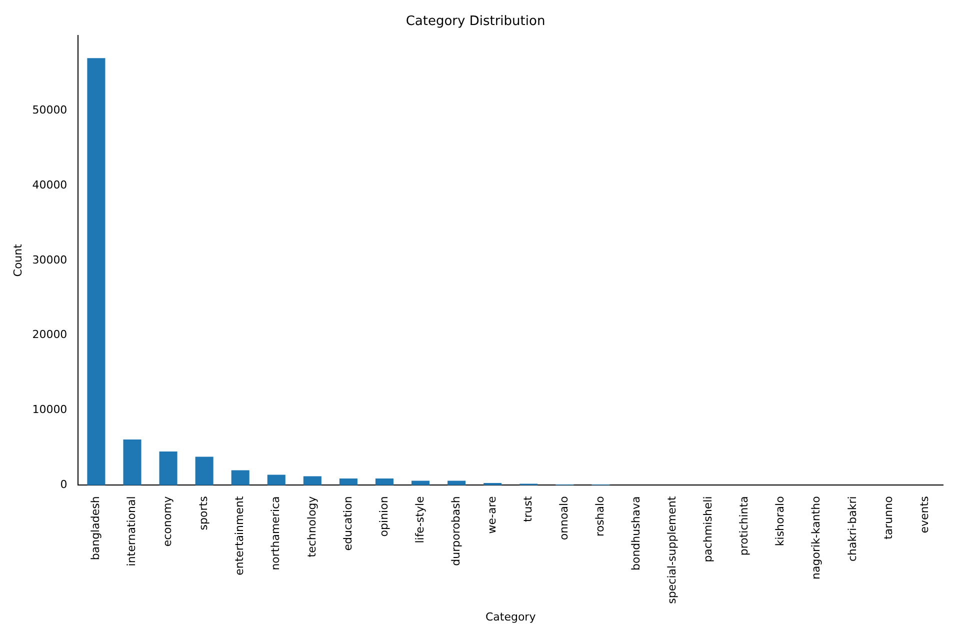  Describe the element at coordinates (203, 513) in the screenshot. I see `x-tick-label: sports` at that location.